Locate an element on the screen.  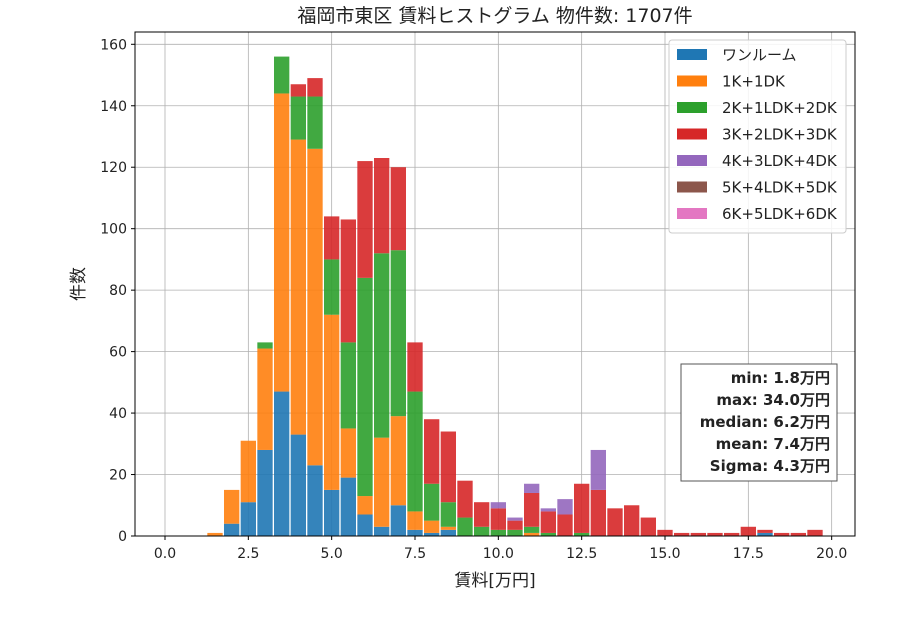
legend-label: 6K+5LDK+6DK is located at coordinates (780, 214).